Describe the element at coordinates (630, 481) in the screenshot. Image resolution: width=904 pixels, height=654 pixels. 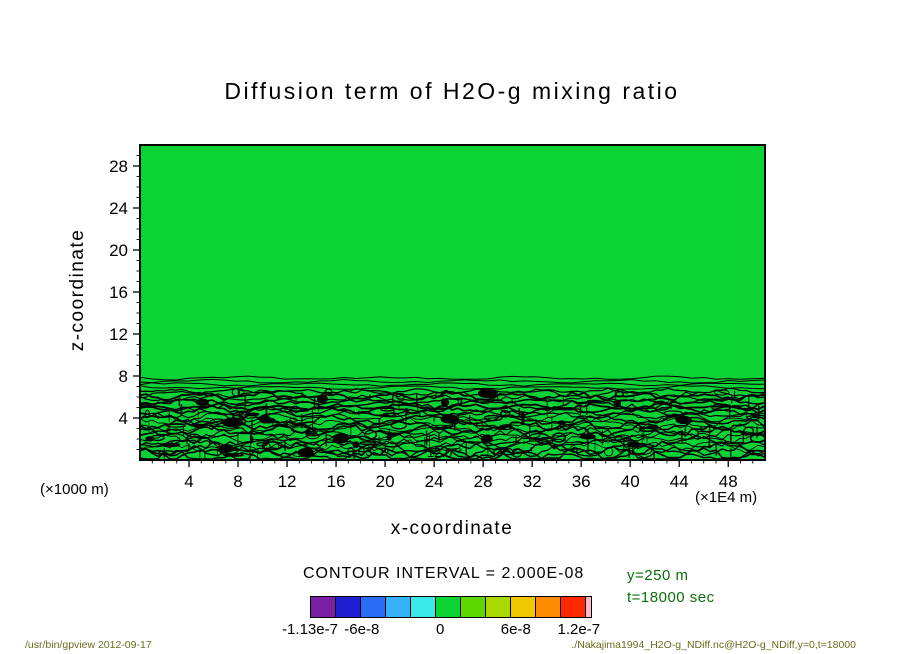
I see `svg-text: 40` at that location.